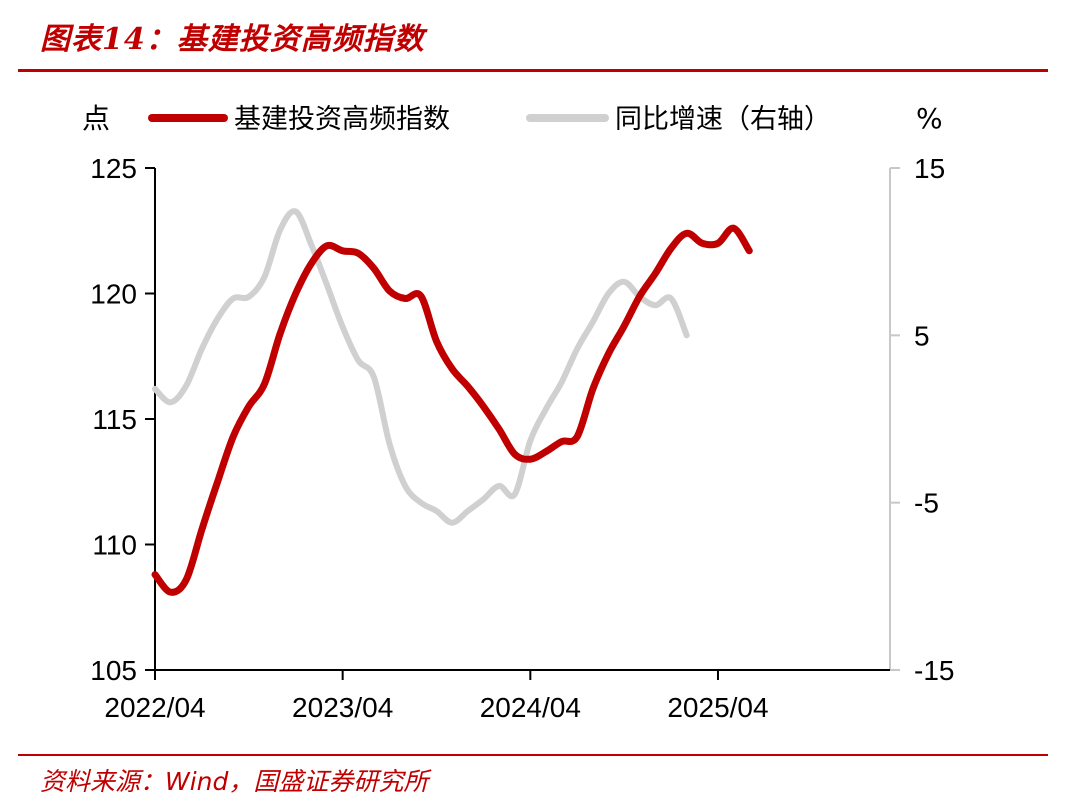 The width and height of the screenshot is (1066, 800). What do you see at coordinates (530, 707) in the screenshot?
I see `x-axis-tick-label: 2024/04` at bounding box center [530, 707].